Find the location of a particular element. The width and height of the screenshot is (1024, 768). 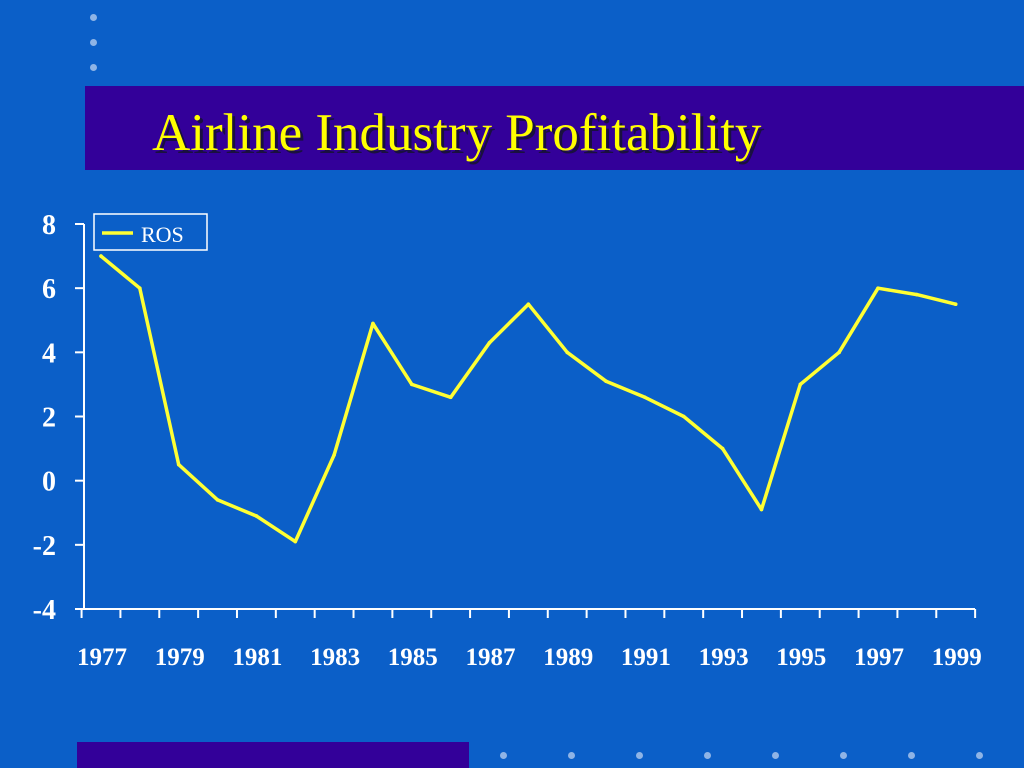

title-band is located at coordinates (554, 128).